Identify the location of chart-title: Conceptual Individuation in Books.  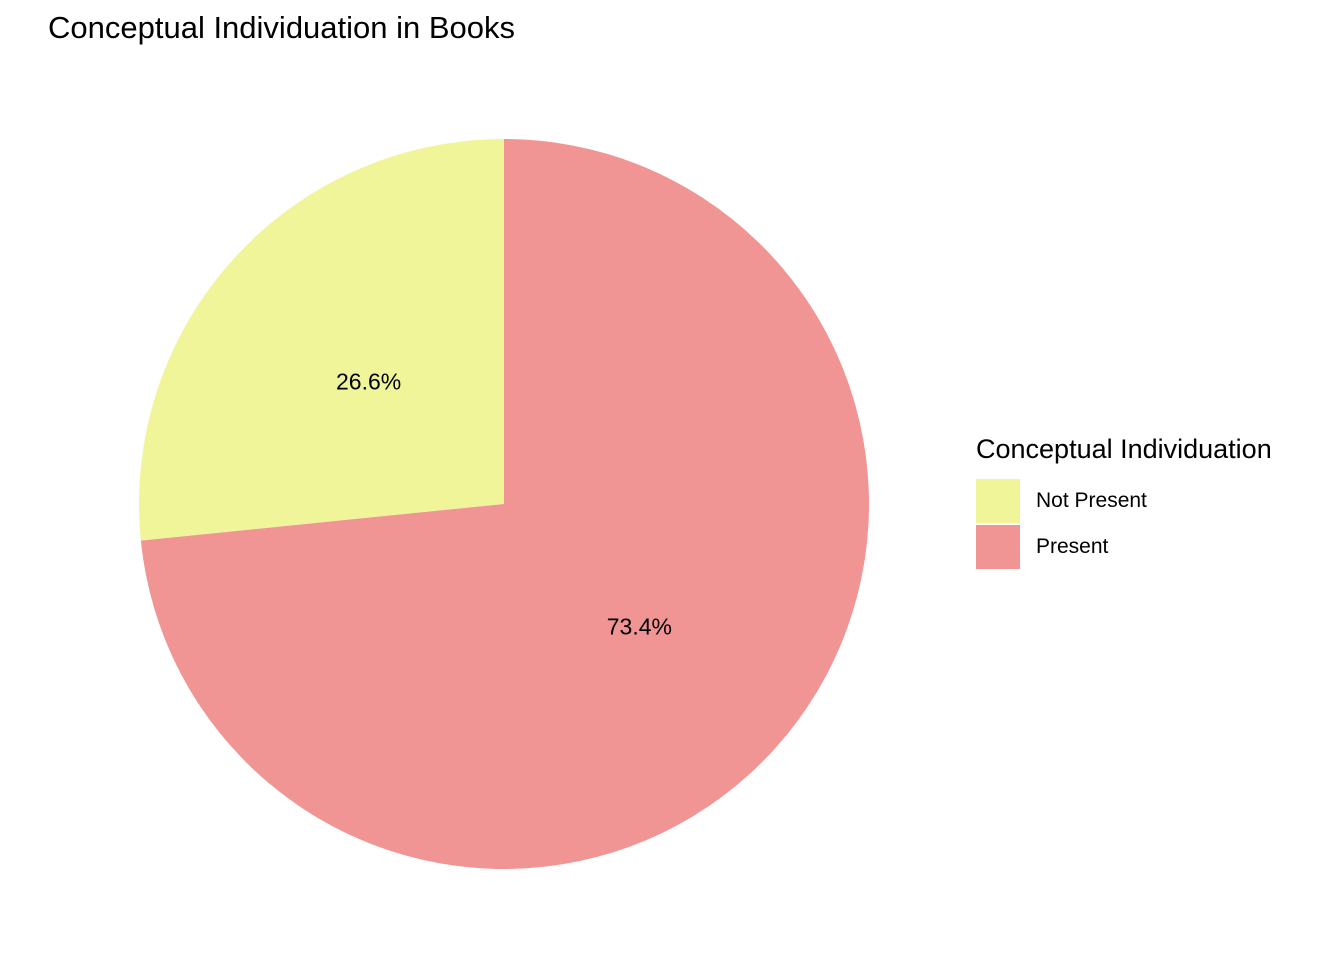
(282, 27).